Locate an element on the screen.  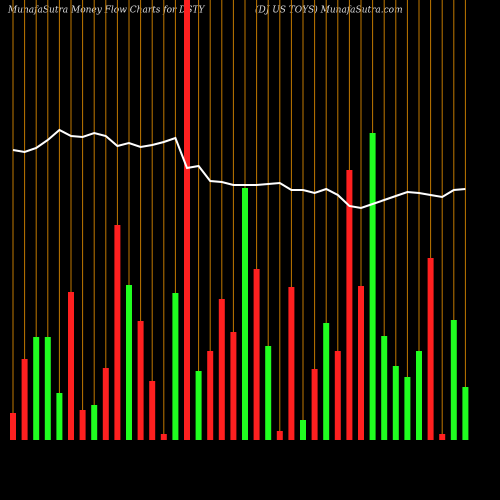
chart-subtitle: (DJ US TOYS) MunafaSutra.com is located at coordinates (329, 10).